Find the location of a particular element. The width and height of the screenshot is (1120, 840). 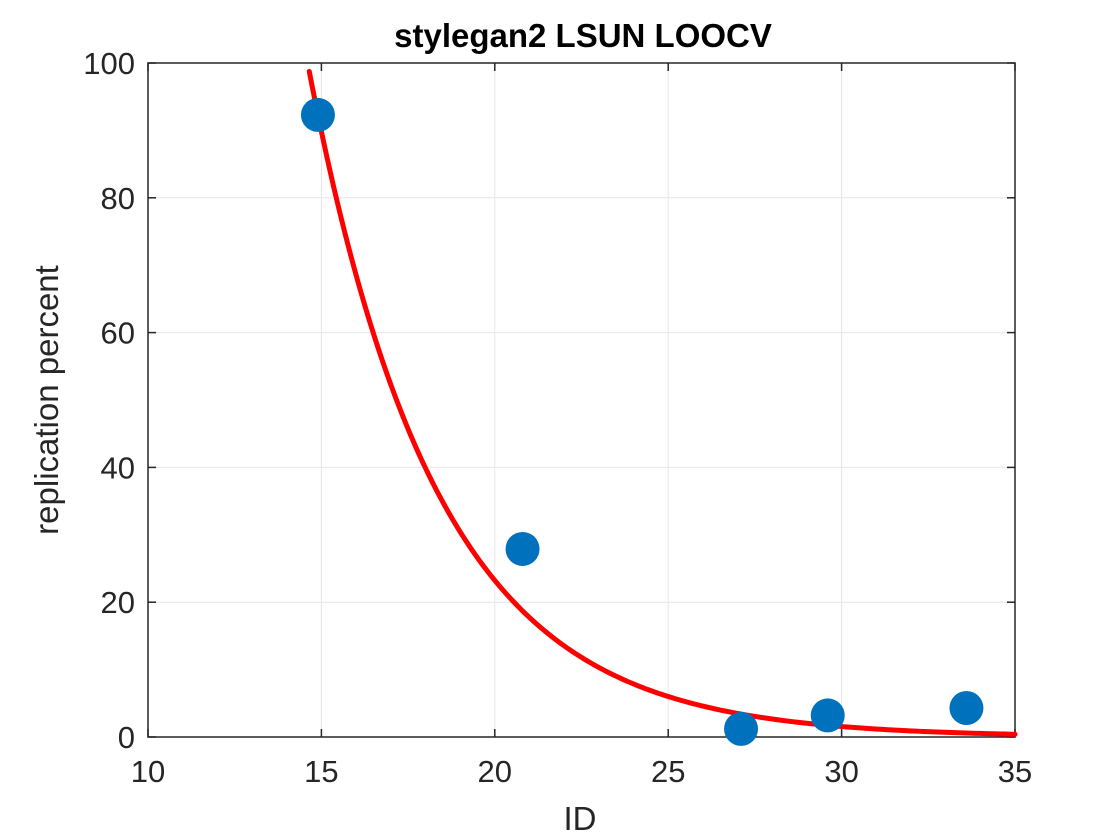

y-tick-label: 100 is located at coordinates (109, 63).